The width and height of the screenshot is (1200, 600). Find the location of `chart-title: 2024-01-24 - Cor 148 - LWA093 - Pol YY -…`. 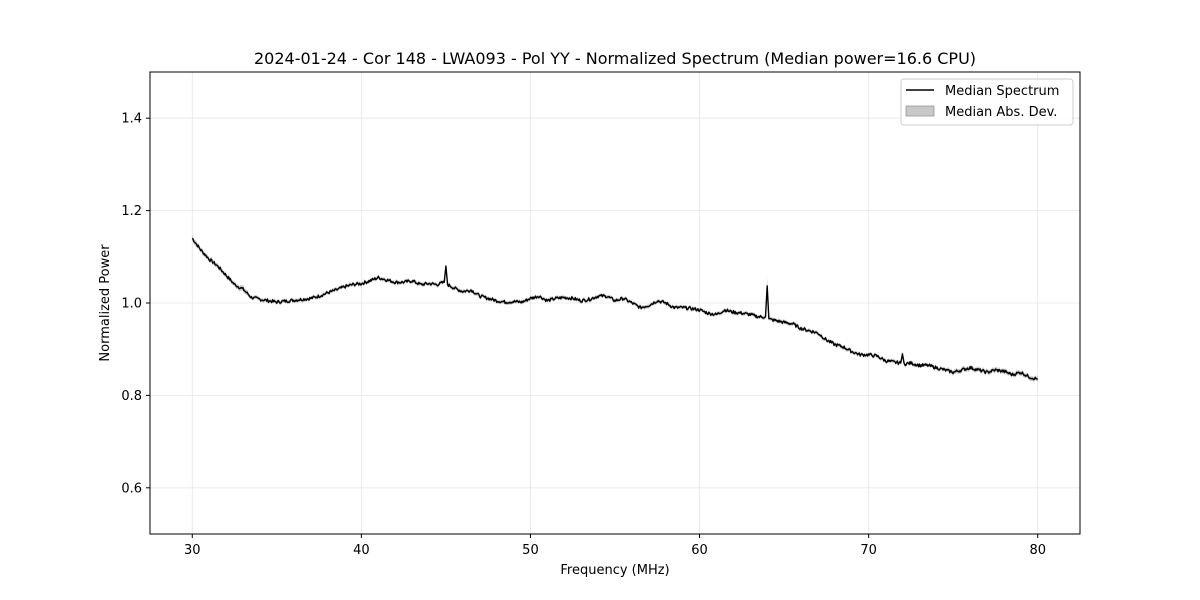

chart-title: 2024-01-24 - Cor 148 - LWA093 - Pol YY -… is located at coordinates (615, 58).